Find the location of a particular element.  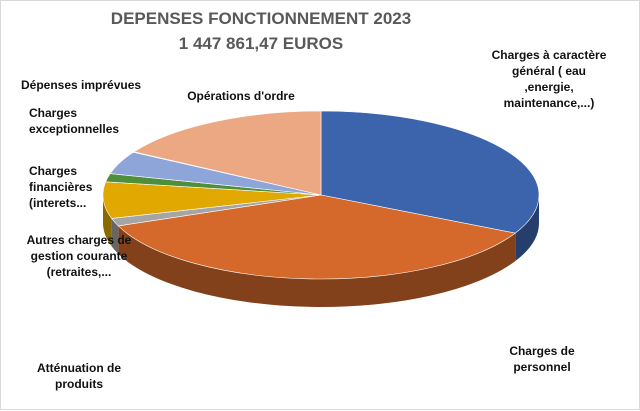

slice-label-att-nuation-de-produits-line-2: produits is located at coordinates (79, 384).